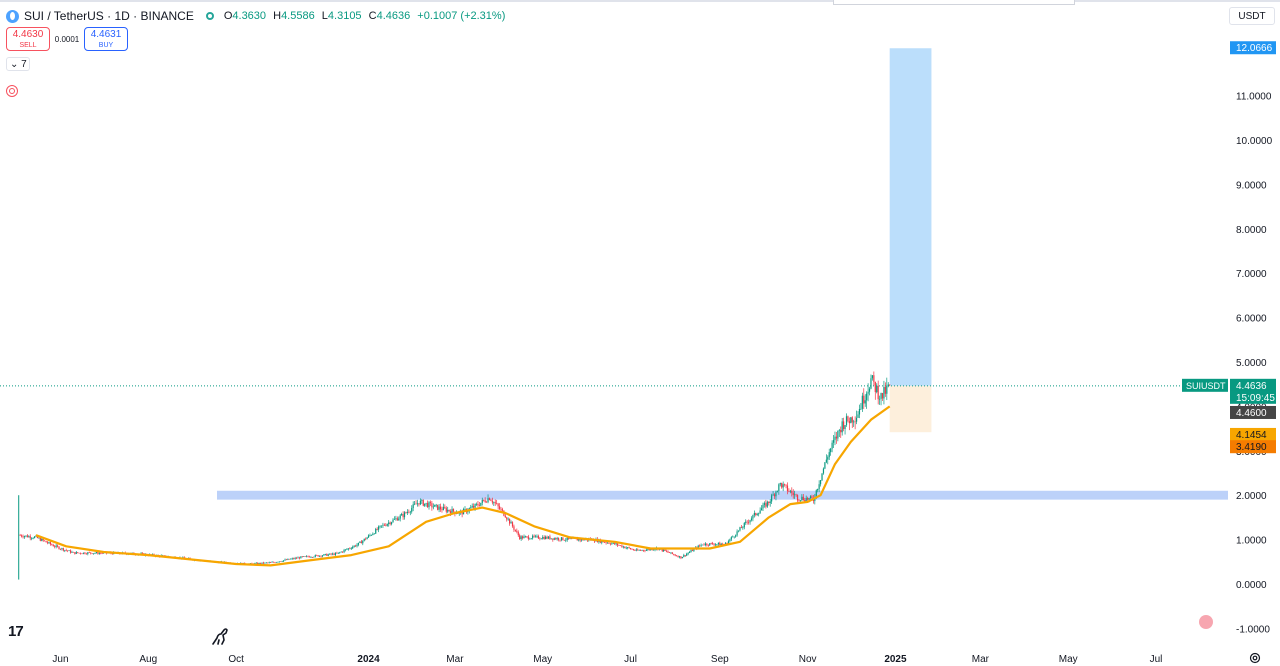 The image size is (1280, 666). Describe the element at coordinates (106, 39) in the screenshot. I see `buy-button: 4.4631 BUY` at that location.